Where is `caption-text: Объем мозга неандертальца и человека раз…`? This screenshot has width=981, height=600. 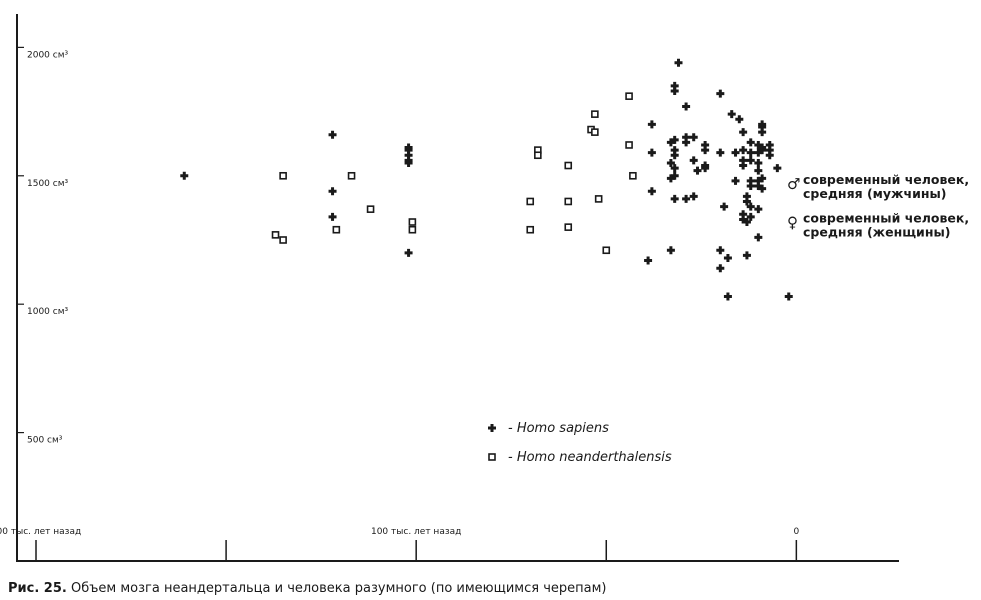 caption-text: Объем мозга неандертальца и человека раз… is located at coordinates (336, 588).